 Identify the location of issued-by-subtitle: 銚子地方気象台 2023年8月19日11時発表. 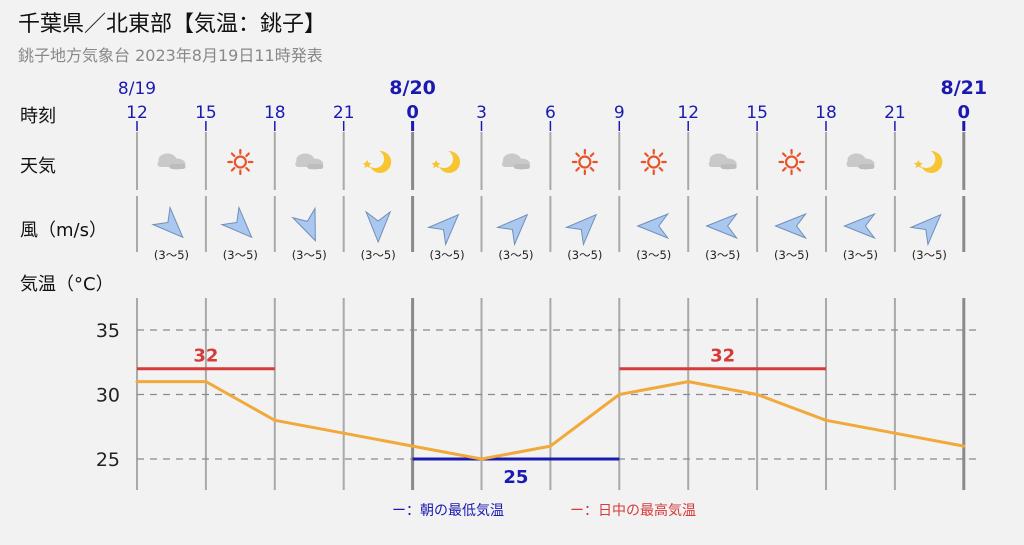
(170, 55).